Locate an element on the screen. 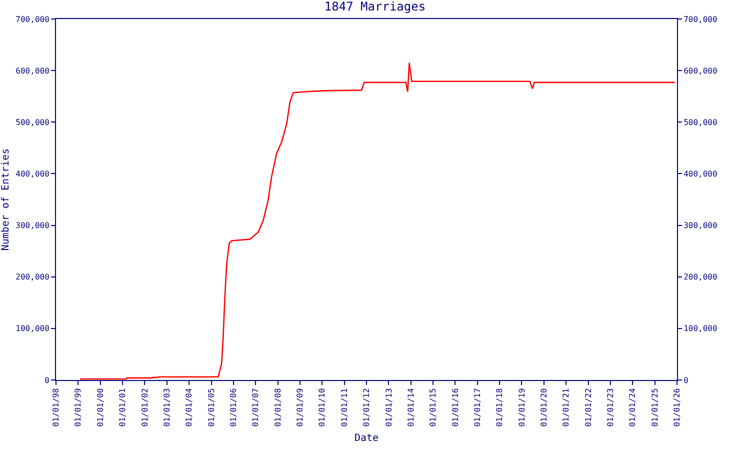  x-tick-label: 01/01/10 is located at coordinates (322, 407).